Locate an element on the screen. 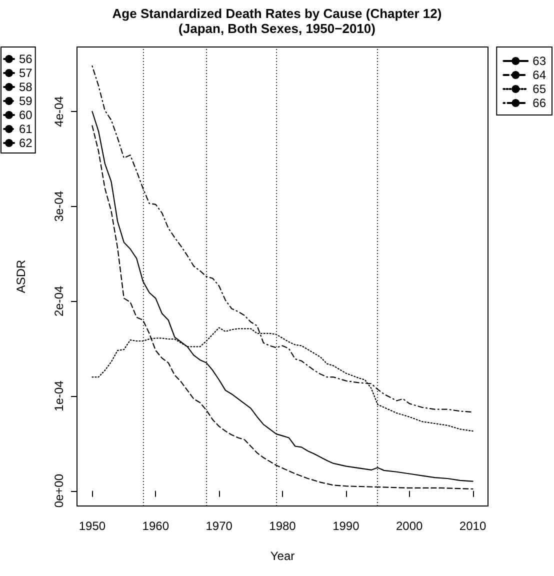 The height and width of the screenshot is (576, 554). y-tick-label: 0e+00 is located at coordinates (59, 491).